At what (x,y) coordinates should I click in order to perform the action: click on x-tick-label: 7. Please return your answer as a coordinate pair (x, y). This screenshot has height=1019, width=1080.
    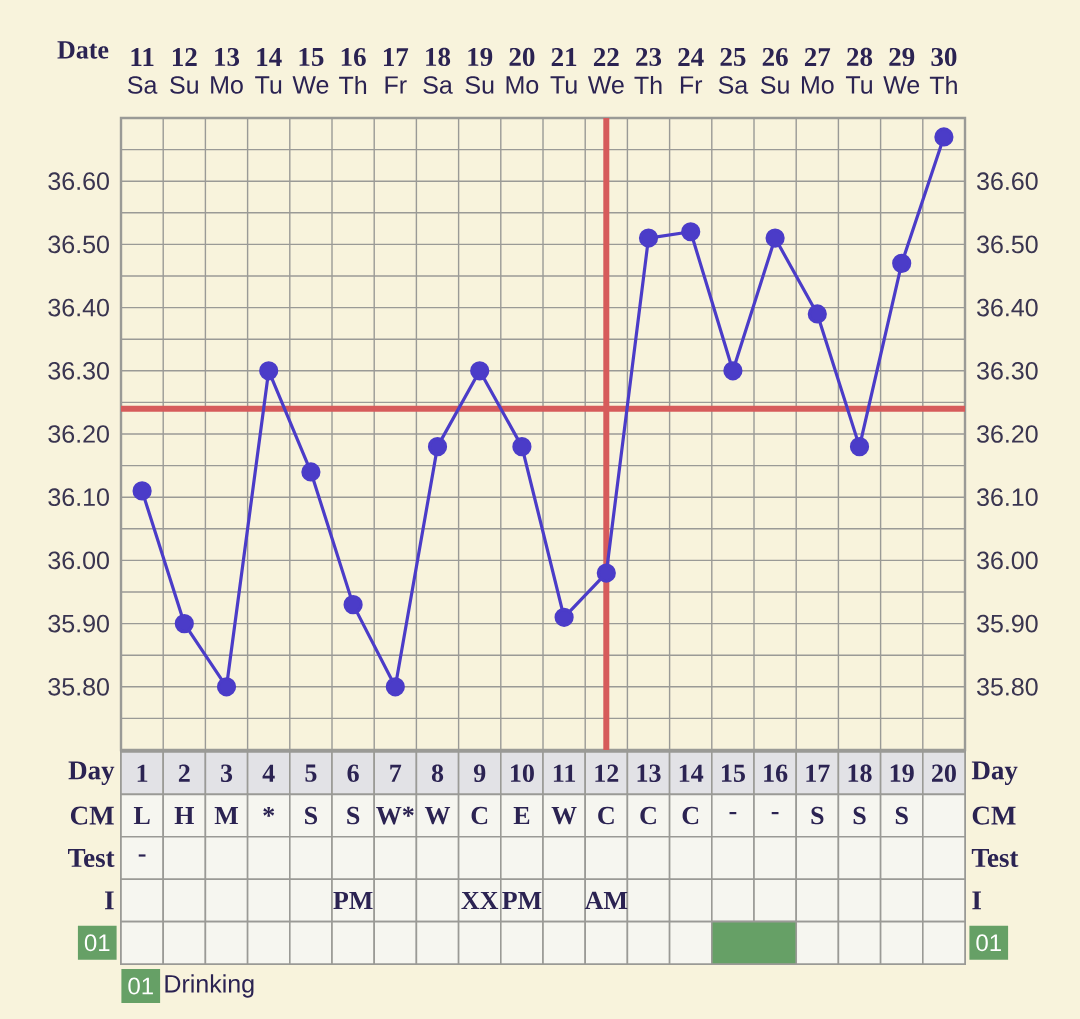
    Looking at the image, I should click on (396, 773).